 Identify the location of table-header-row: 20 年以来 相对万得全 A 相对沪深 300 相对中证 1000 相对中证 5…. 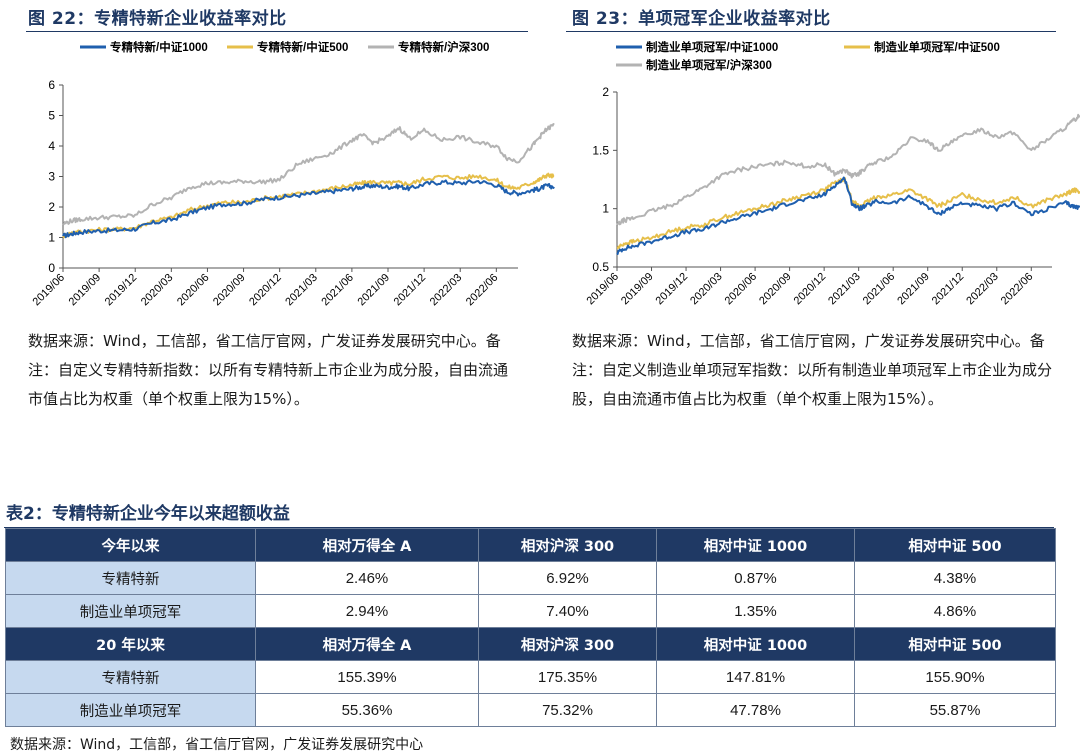
(530, 644).